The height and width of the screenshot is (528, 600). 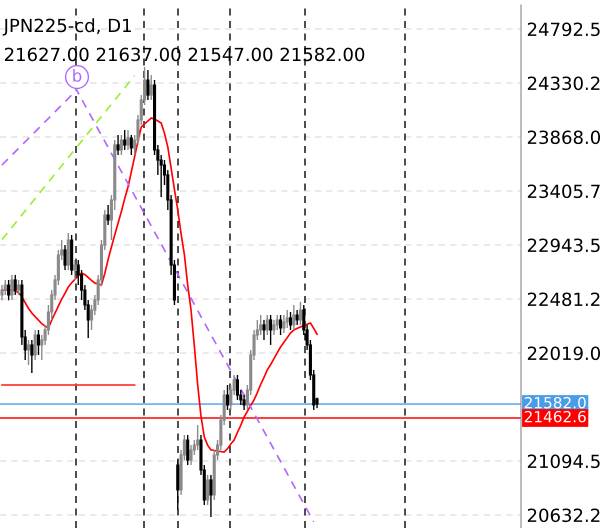 What do you see at coordinates (184, 55) in the screenshot?
I see `text: 21627.00 21637.00 21547.00 21582.00` at bounding box center [184, 55].